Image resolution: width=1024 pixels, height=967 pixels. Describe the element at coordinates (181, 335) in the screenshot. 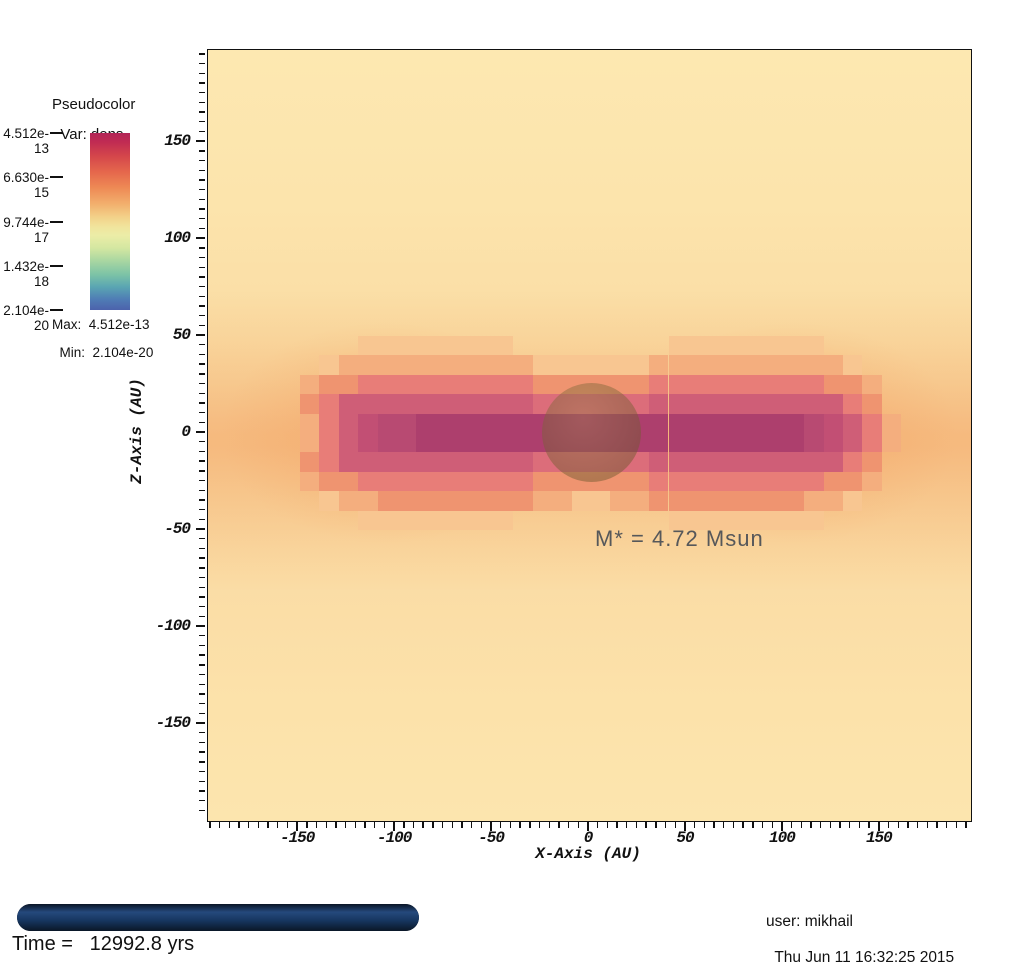

I see `z-tick-label: 50` at that location.